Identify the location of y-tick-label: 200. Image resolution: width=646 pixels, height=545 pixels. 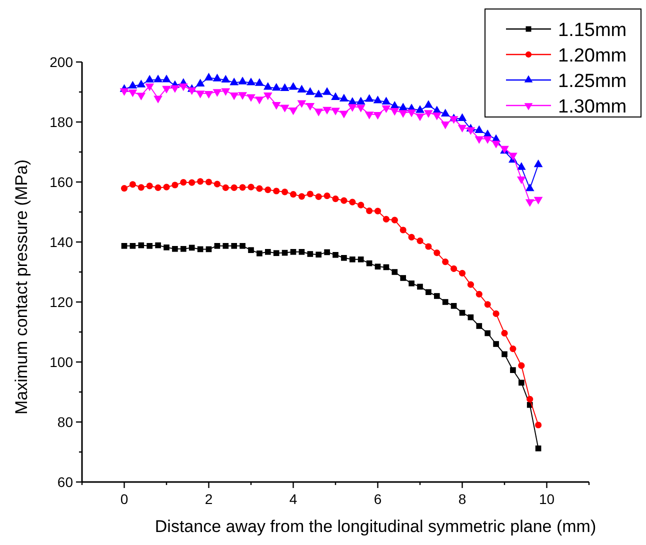
(62, 62).